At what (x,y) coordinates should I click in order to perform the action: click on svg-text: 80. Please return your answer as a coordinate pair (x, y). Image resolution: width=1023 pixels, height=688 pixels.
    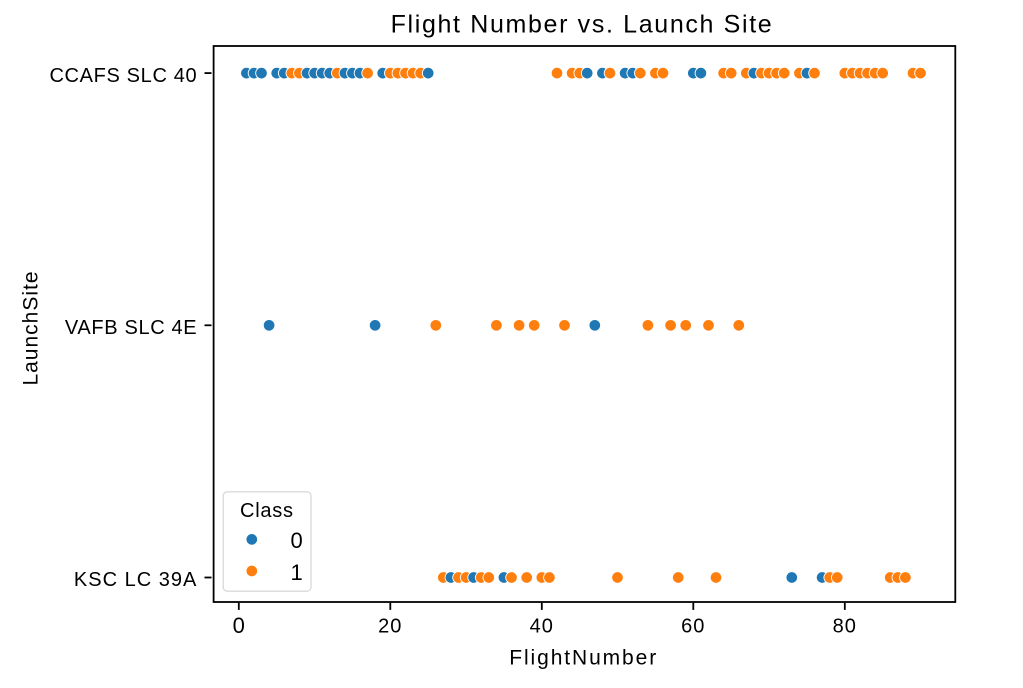
    Looking at the image, I should click on (845, 627).